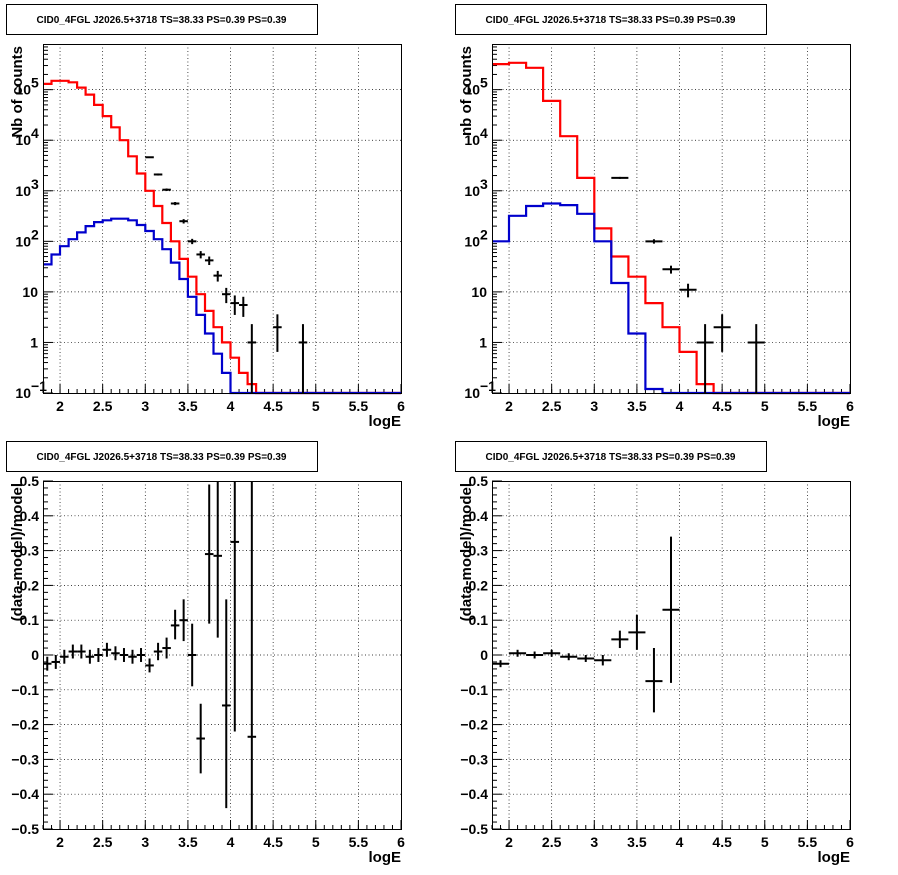 The width and height of the screenshot is (898, 875). I want to click on y-axis-label: nb of counts, so click(466, 91).